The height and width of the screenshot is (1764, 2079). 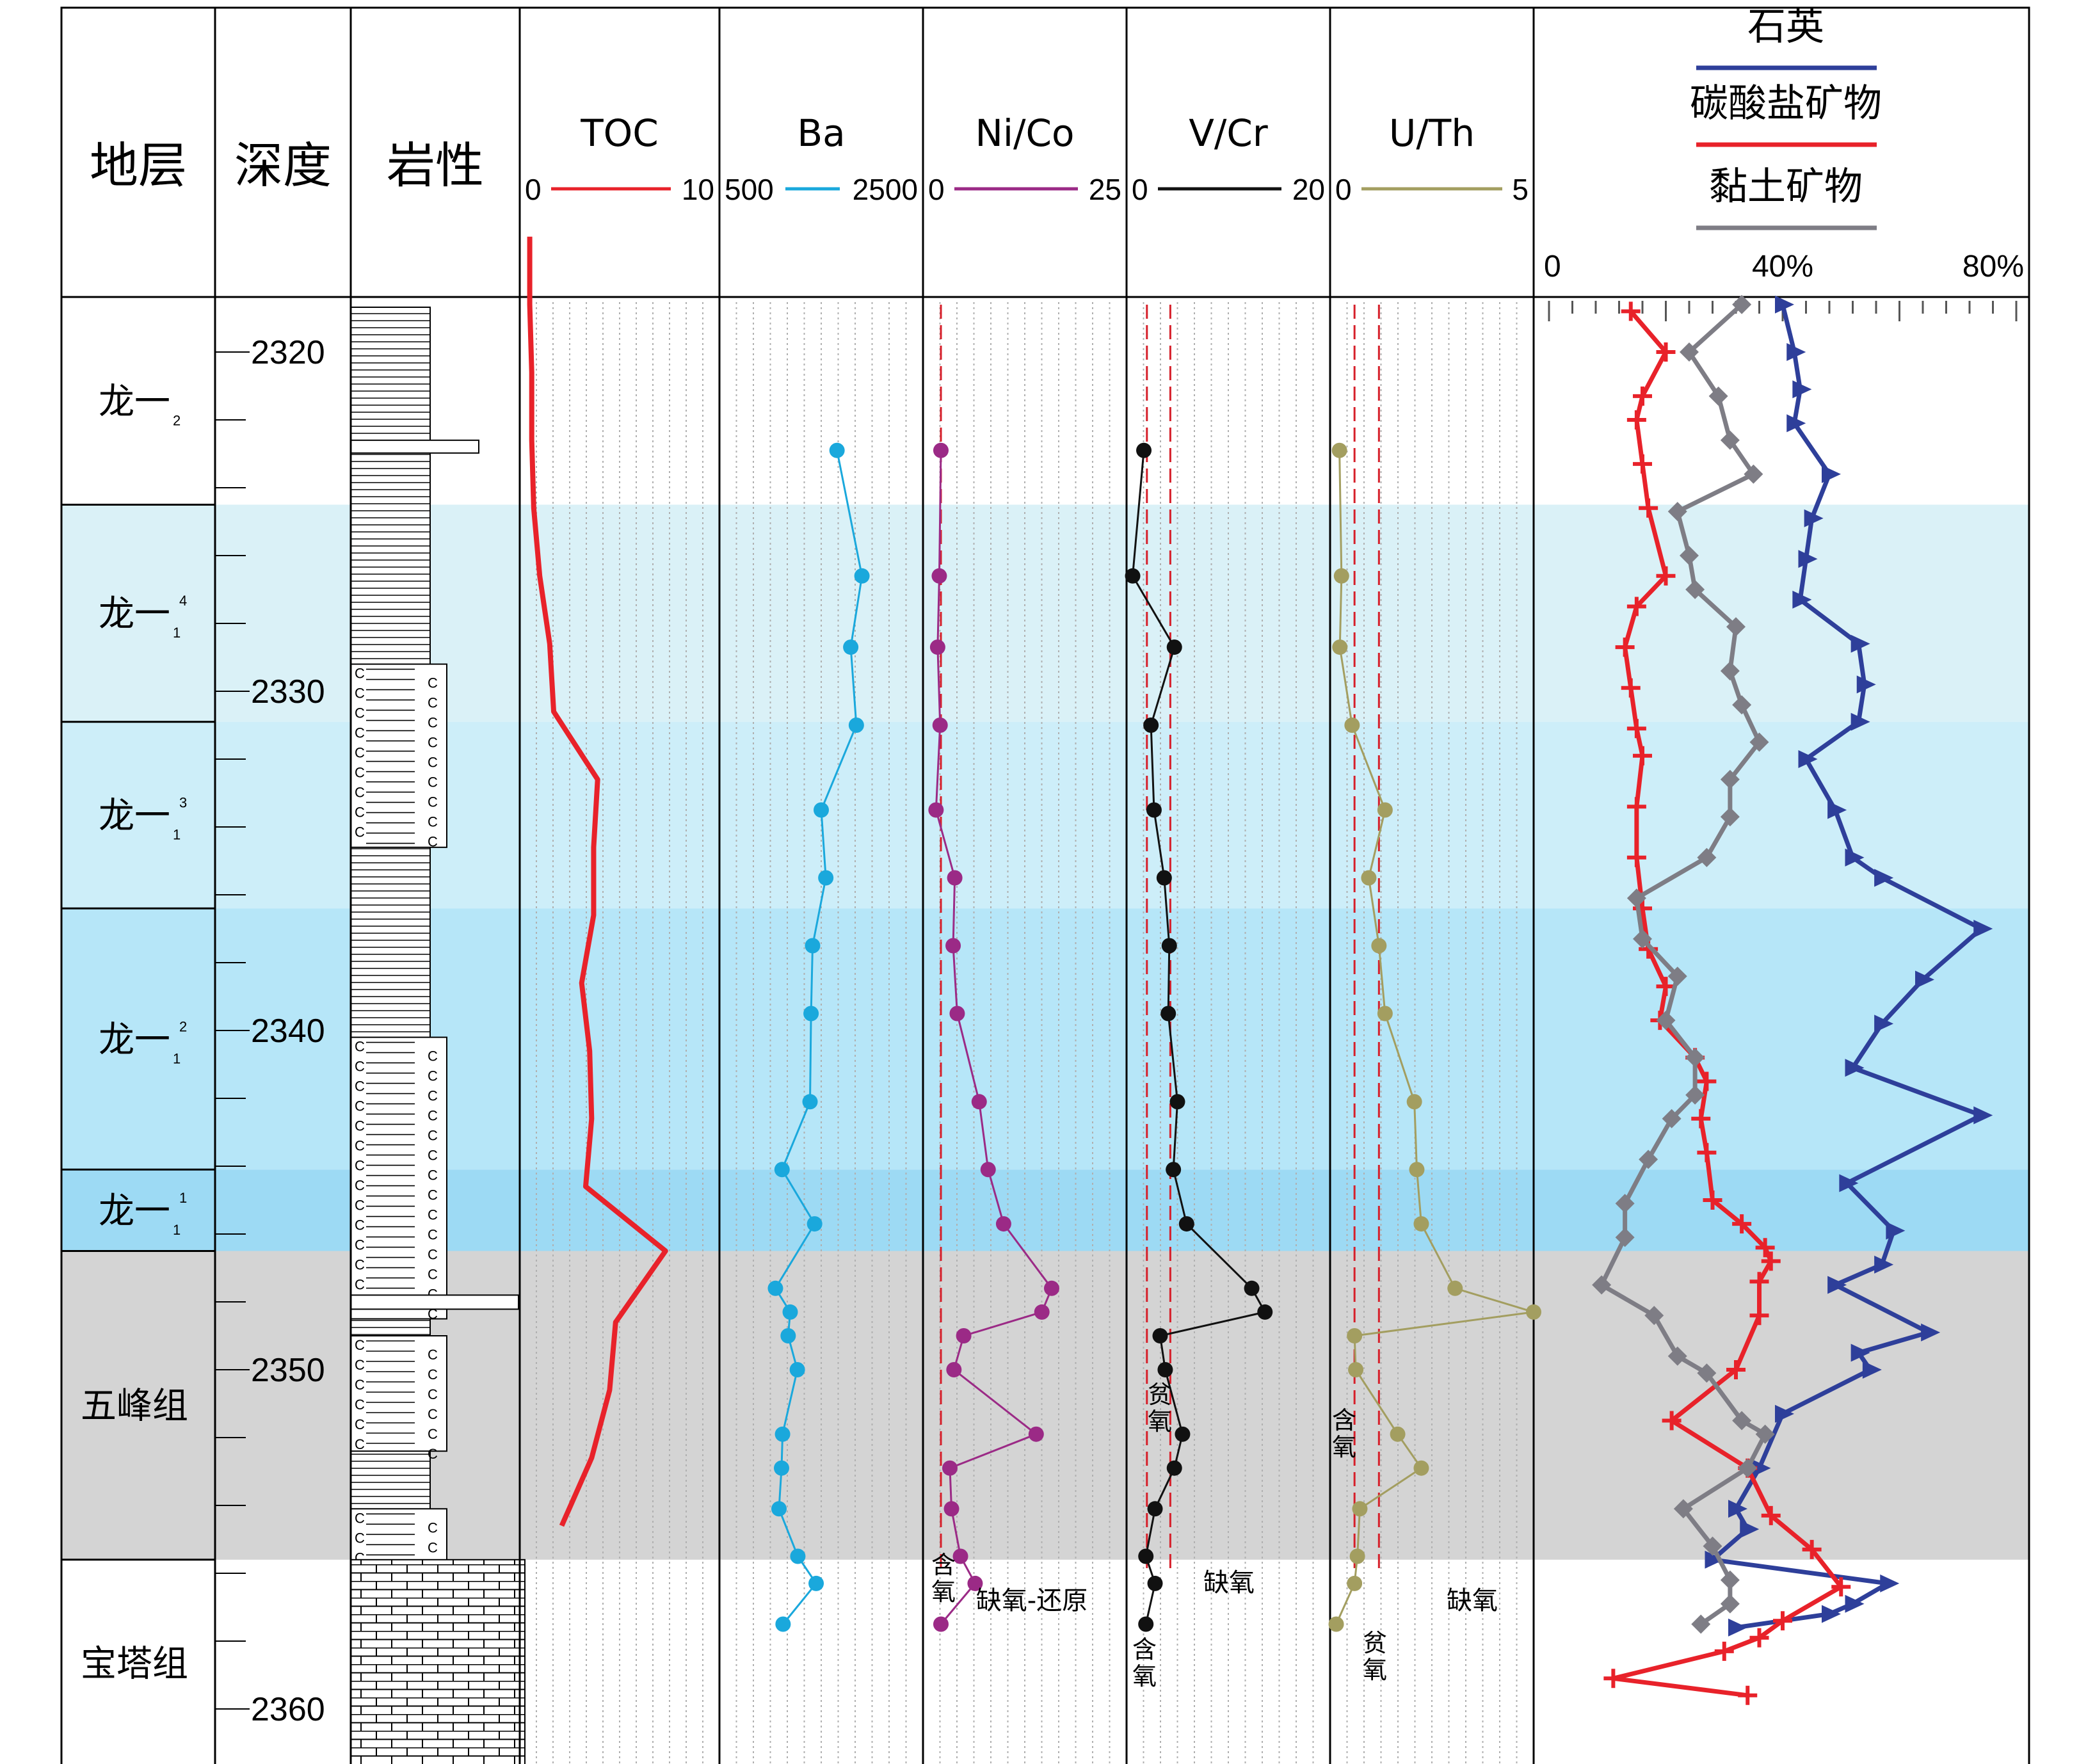 I want to click on mineral-tick-label: 40%, so click(x=1782, y=267).